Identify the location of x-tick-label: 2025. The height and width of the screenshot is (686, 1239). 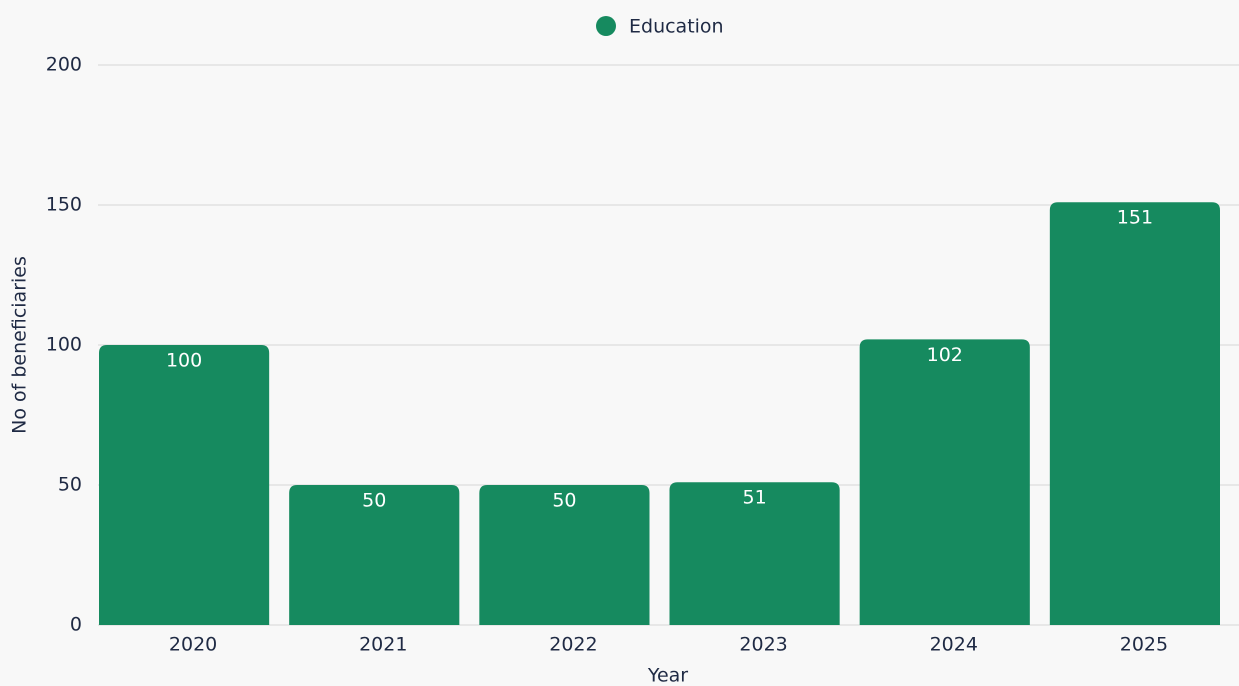
(1144, 645).